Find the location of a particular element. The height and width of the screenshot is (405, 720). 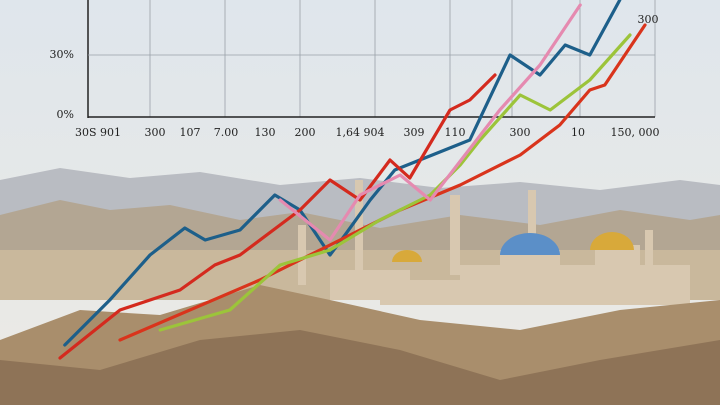

x-tick-label: 107 is located at coordinates (190, 132).